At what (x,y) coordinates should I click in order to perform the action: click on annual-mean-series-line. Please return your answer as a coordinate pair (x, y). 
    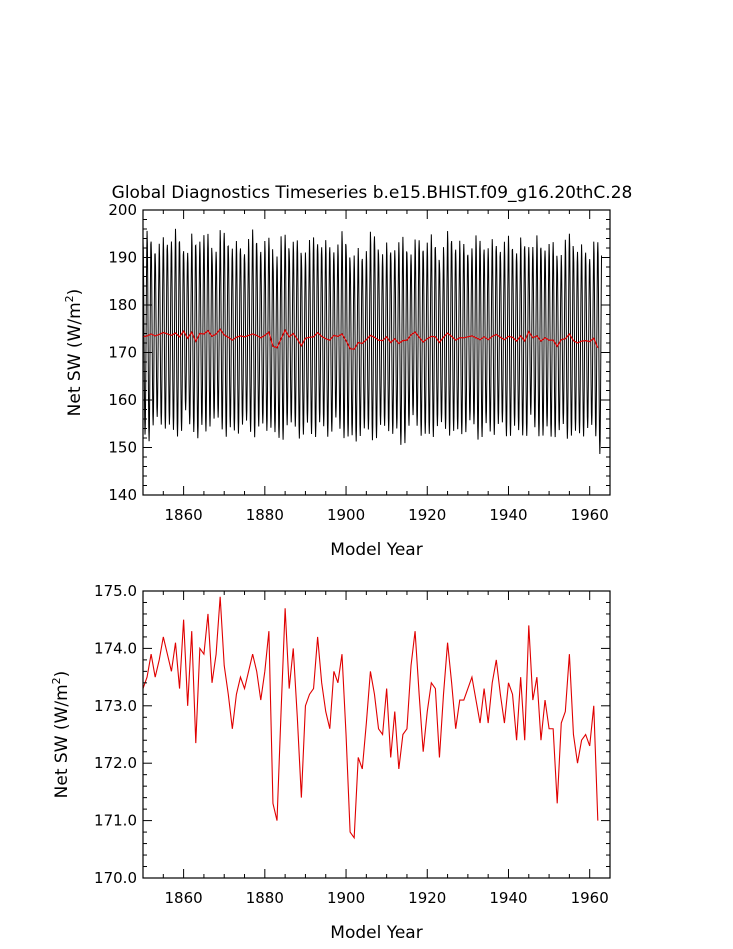
    Looking at the image, I should click on (370, 339).